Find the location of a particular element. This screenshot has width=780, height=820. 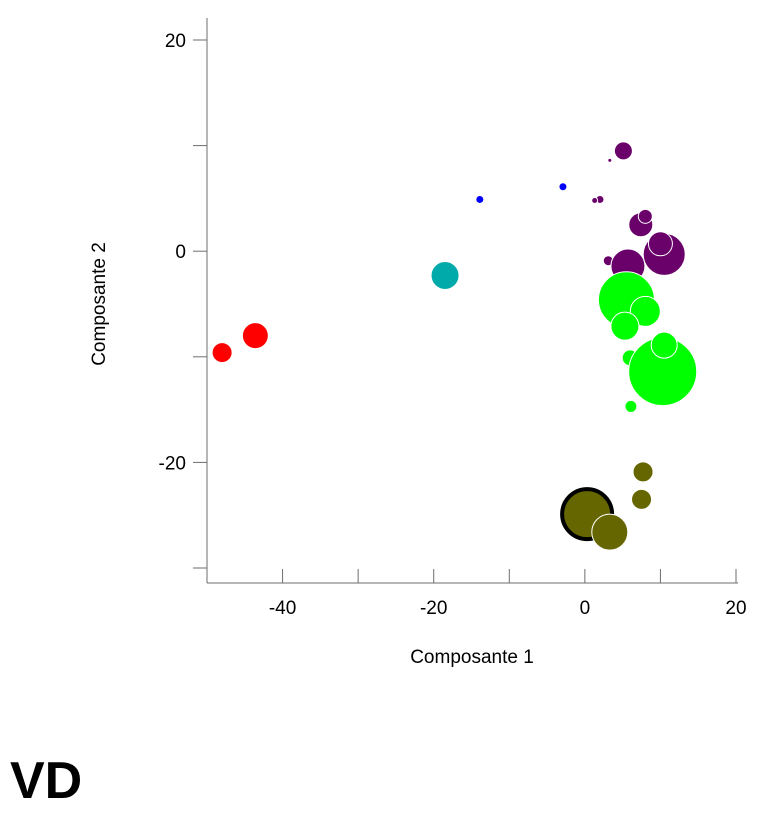

x-tick-label: -20 is located at coordinates (433, 608).